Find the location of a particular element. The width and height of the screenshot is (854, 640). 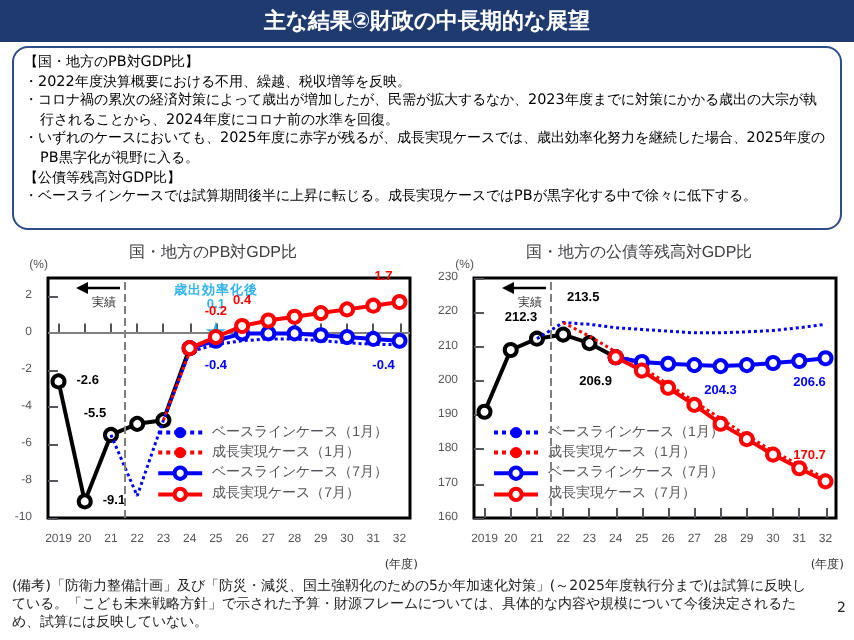

chart-title: 国・地方のPB対GDP比 is located at coordinates (213, 252).